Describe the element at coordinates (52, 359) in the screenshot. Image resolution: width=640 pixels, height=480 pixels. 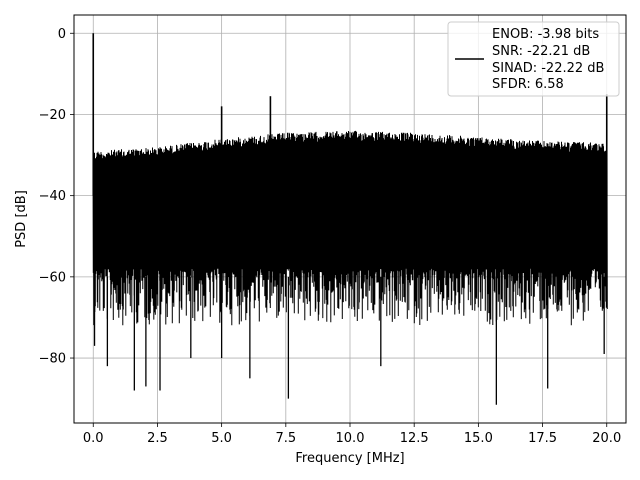
I see `y-tick-label: −80` at that location.